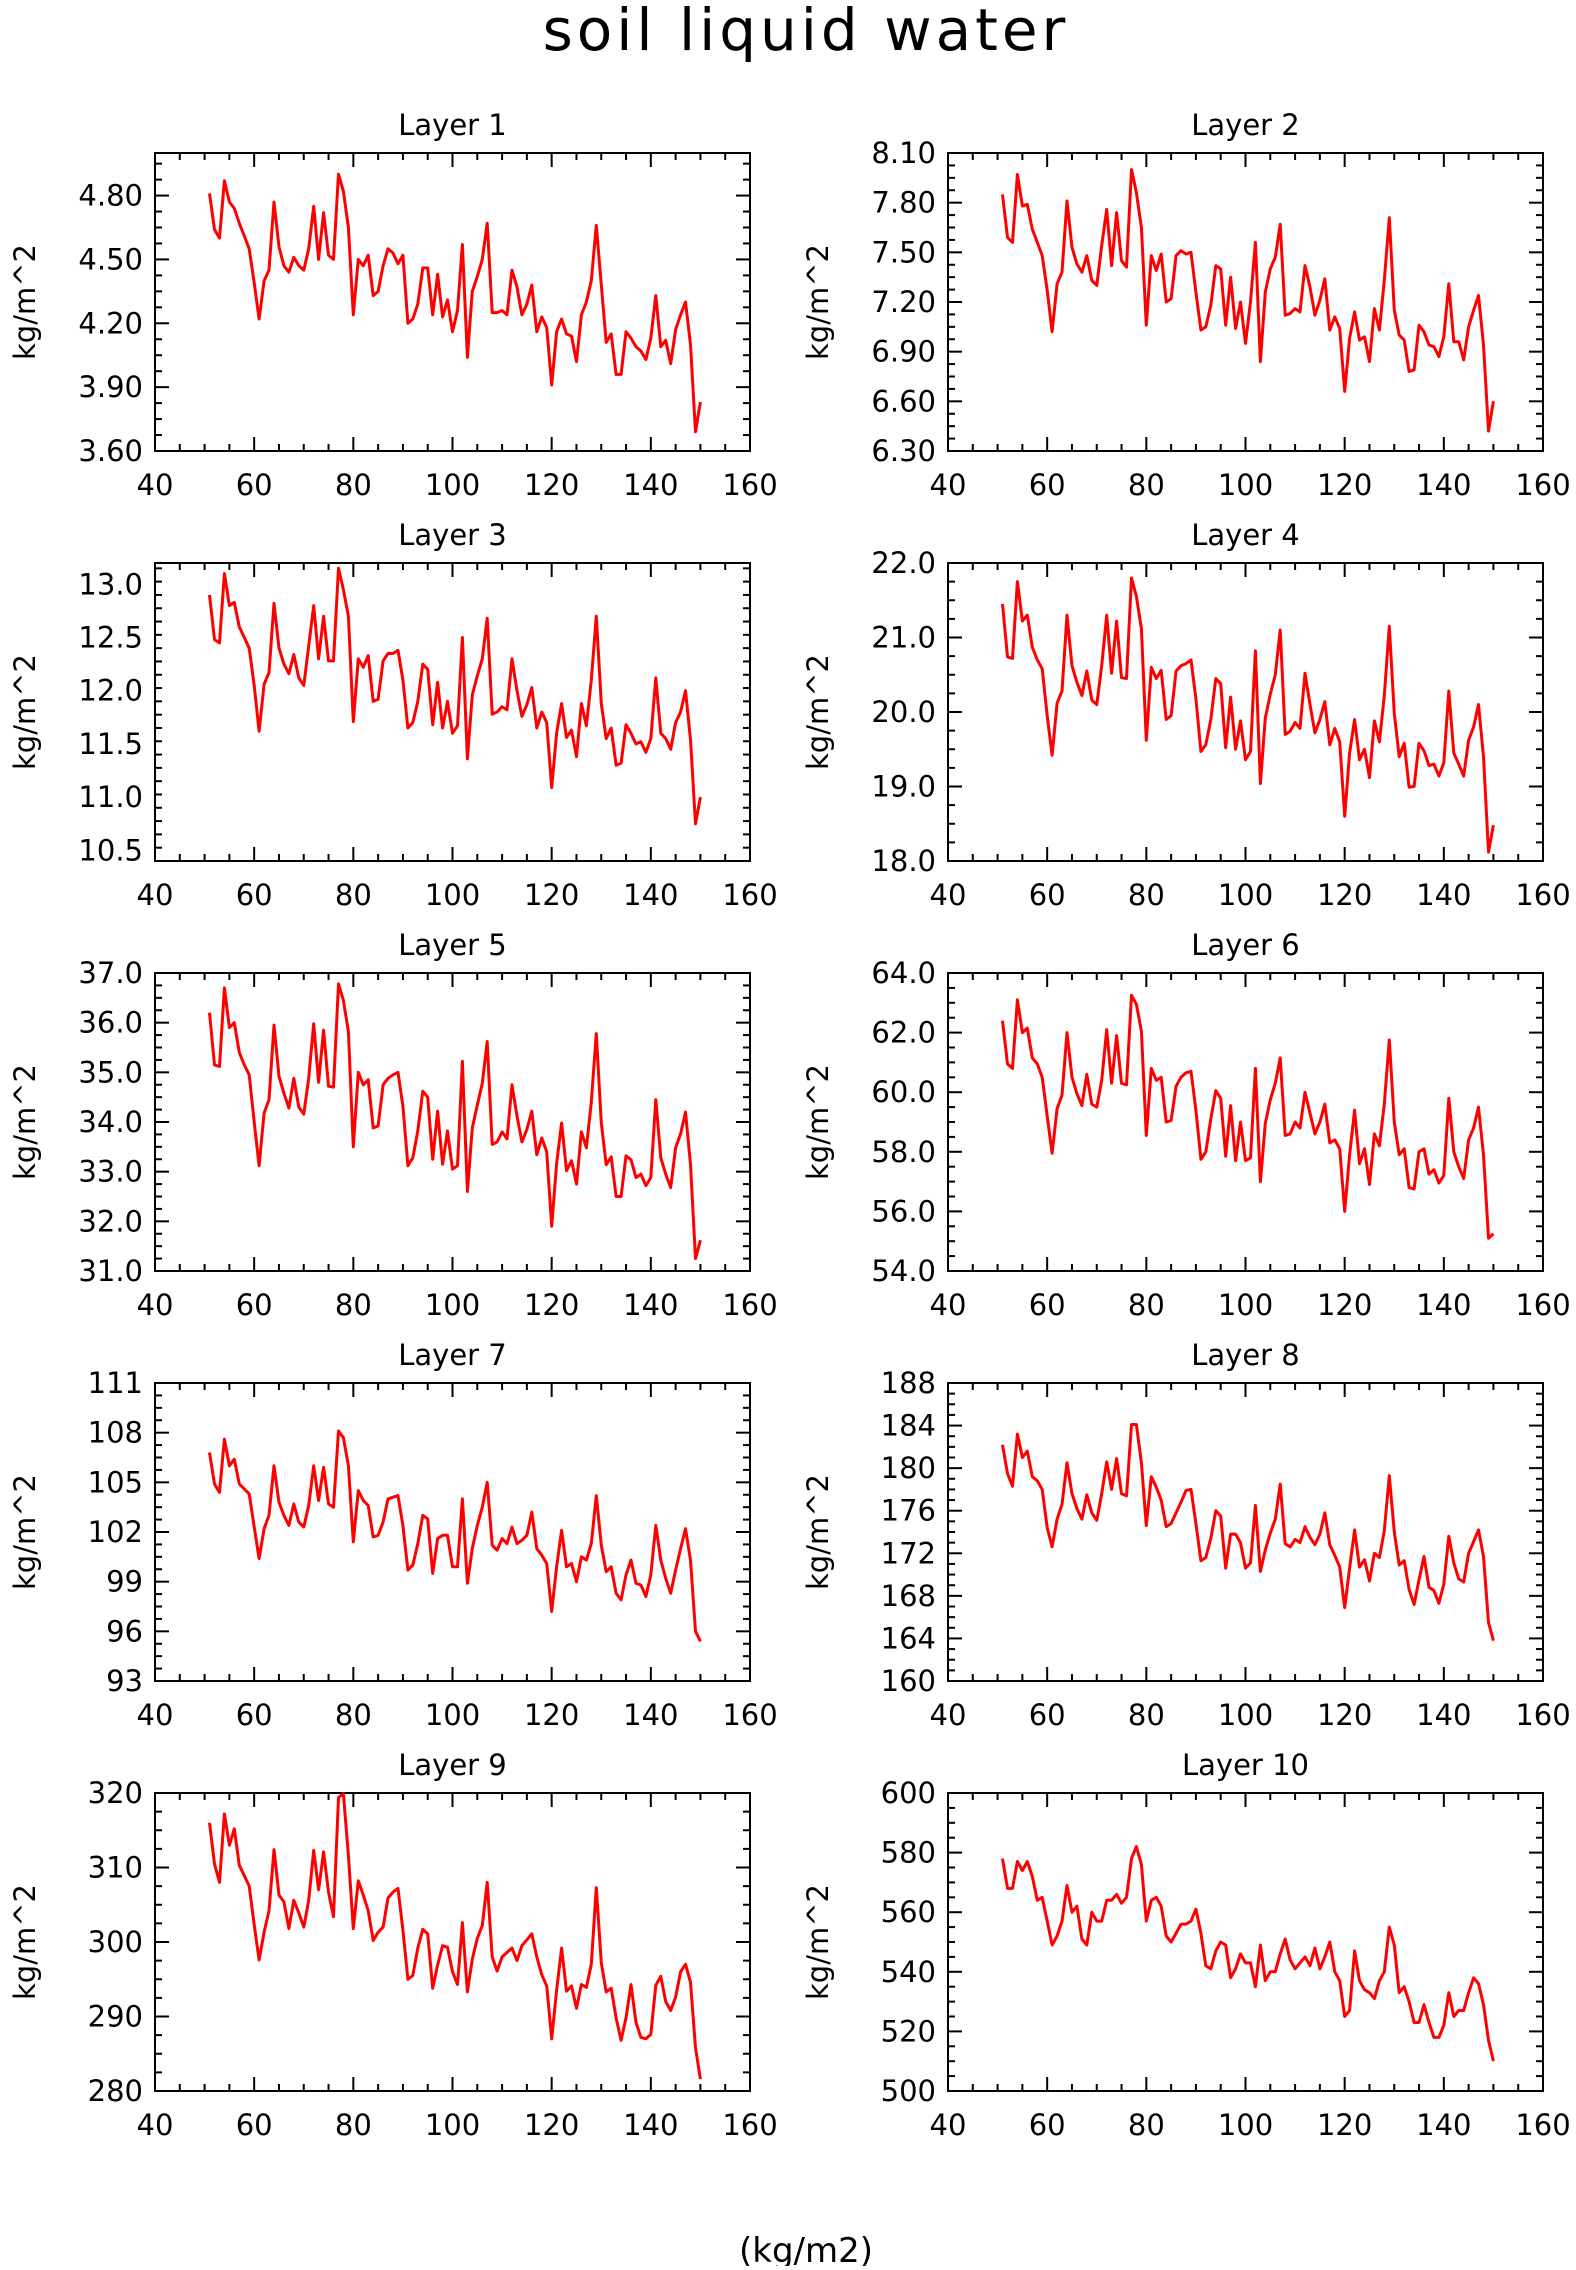  Describe the element at coordinates (110, 1271) in the screenshot. I see `y-tick-label: 31.0` at that location.